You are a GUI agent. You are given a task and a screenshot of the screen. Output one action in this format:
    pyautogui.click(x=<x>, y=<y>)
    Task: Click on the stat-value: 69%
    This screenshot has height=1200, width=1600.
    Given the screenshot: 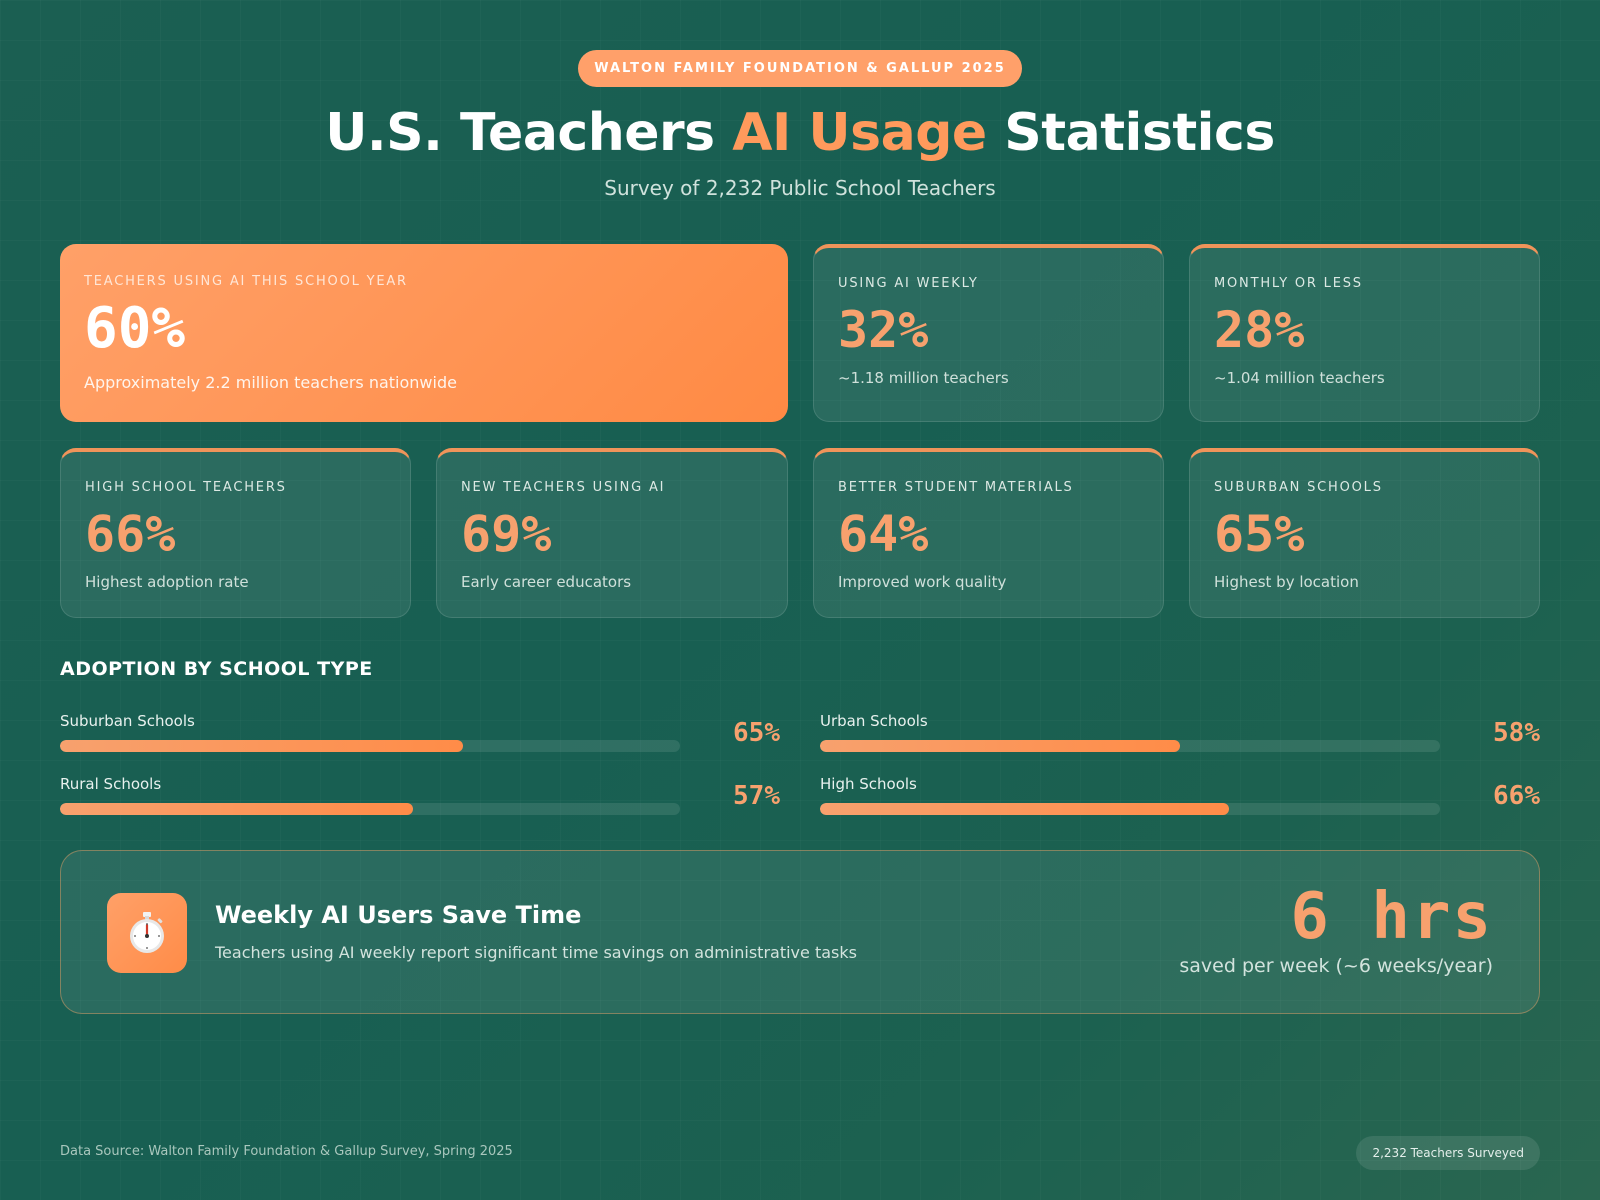 What is the action you would take?
    pyautogui.click(x=506, y=534)
    